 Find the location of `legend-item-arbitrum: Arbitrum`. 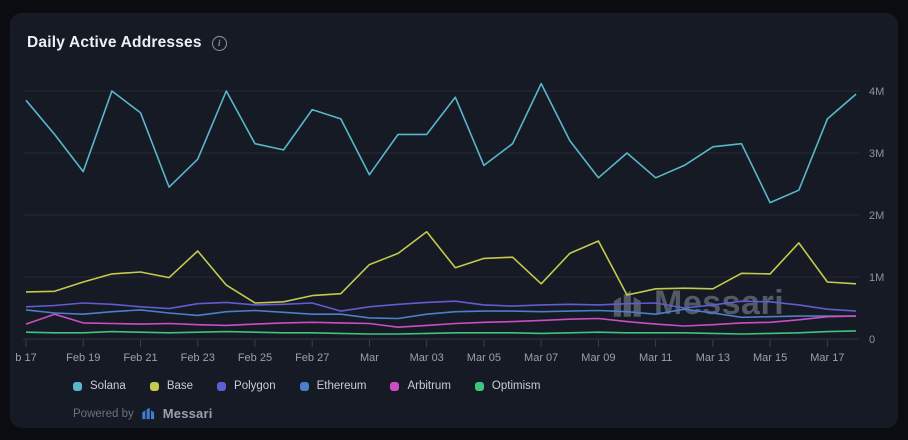

legend-item-arbitrum: Arbitrum is located at coordinates (420, 386).